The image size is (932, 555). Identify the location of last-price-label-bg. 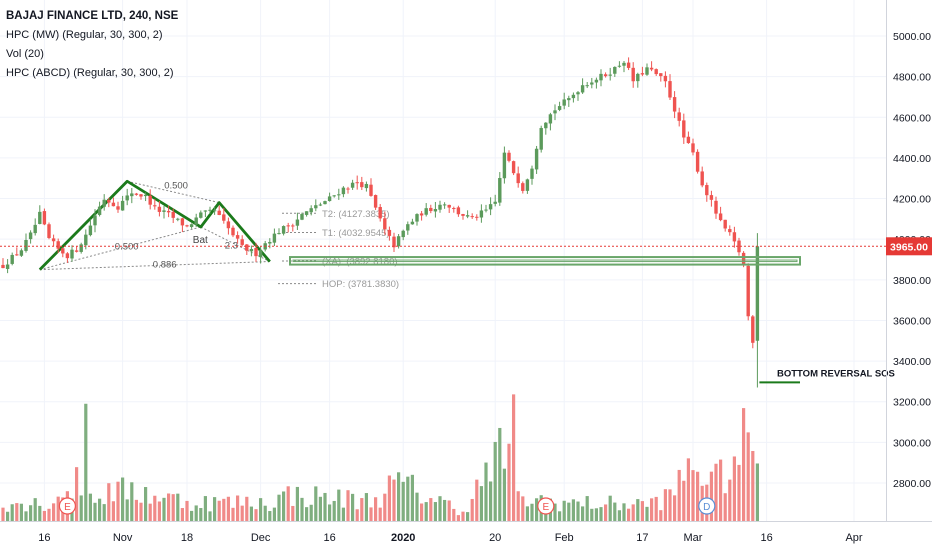
(909, 246).